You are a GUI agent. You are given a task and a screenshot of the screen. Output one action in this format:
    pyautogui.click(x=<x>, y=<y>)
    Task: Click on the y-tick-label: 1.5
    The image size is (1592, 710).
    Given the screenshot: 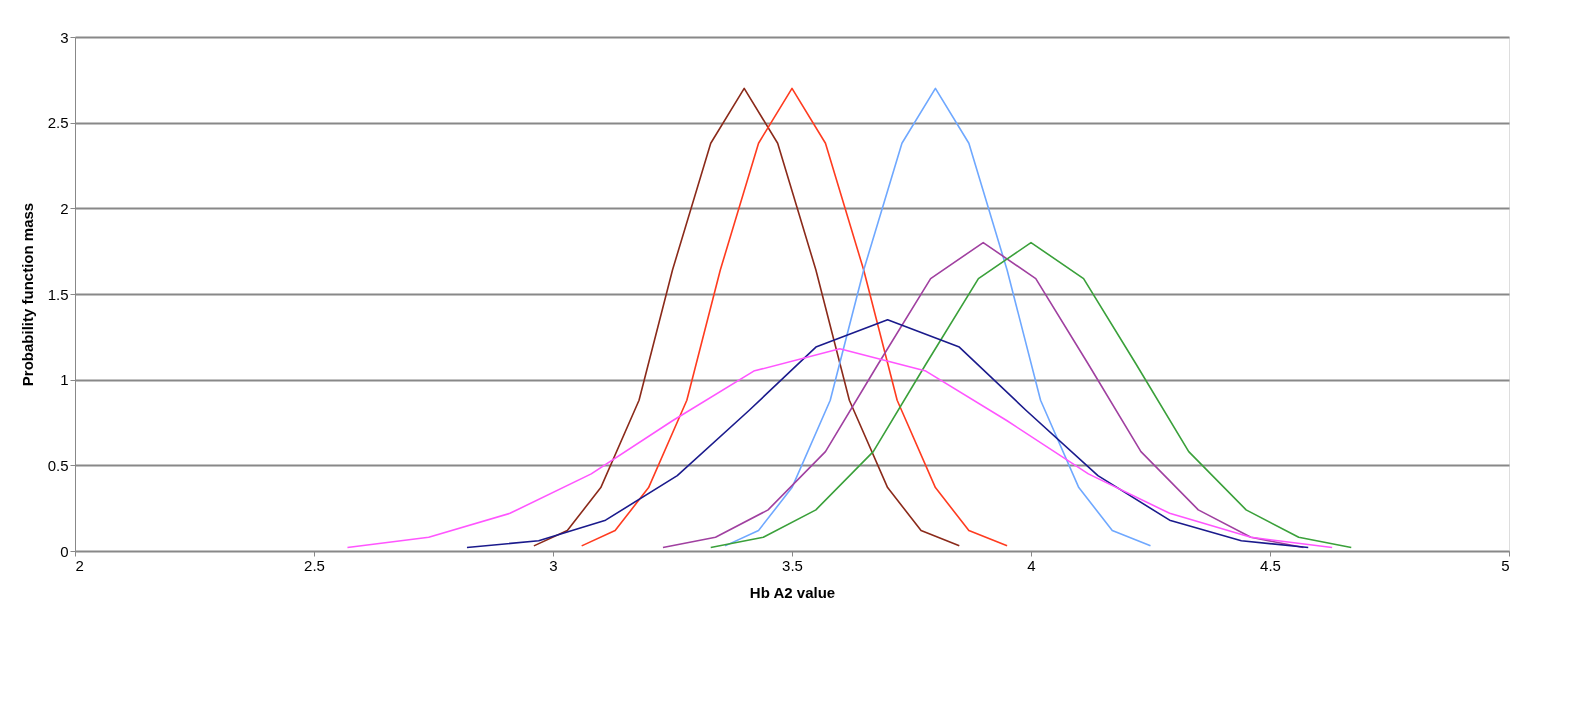 What is the action you would take?
    pyautogui.click(x=58, y=294)
    